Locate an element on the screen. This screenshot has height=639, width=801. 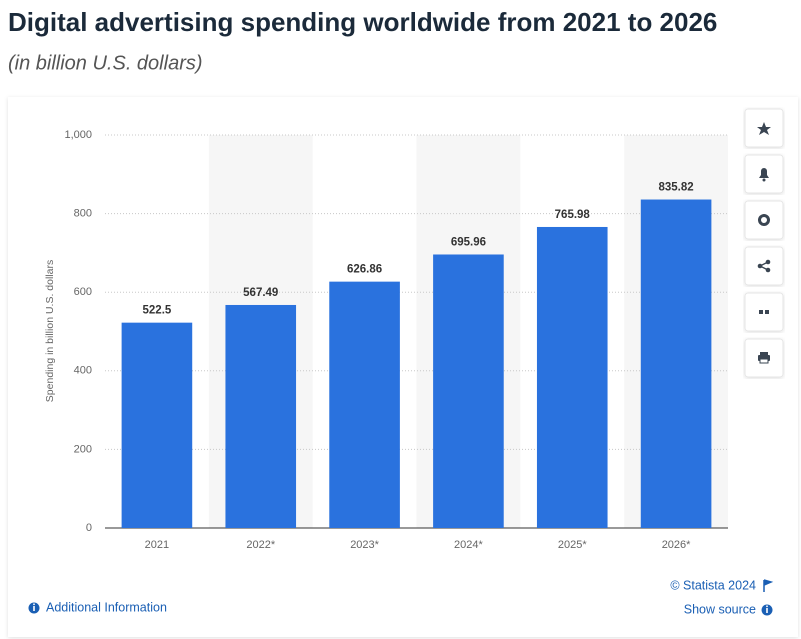
y-tick-label: 600 is located at coordinates (83, 292).